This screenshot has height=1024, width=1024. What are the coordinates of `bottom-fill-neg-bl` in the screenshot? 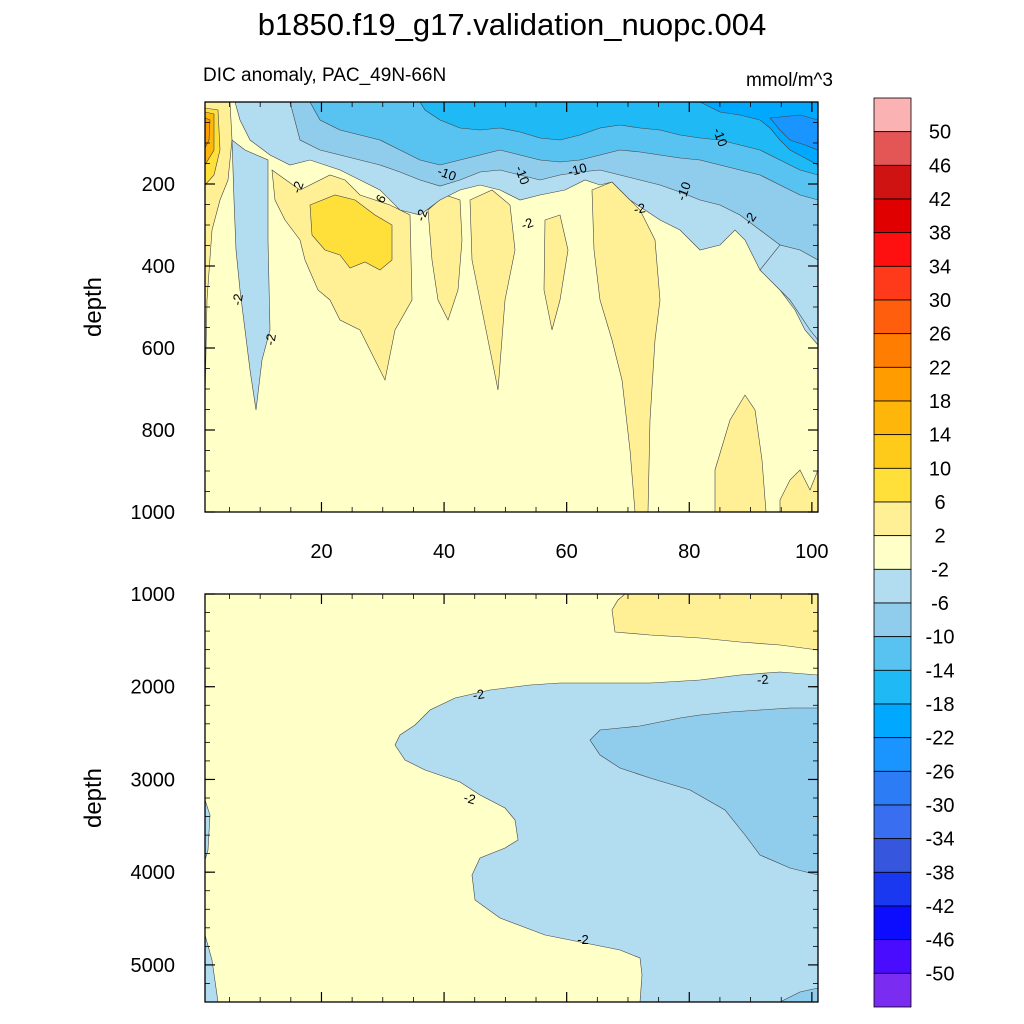 It's located at (212, 968).